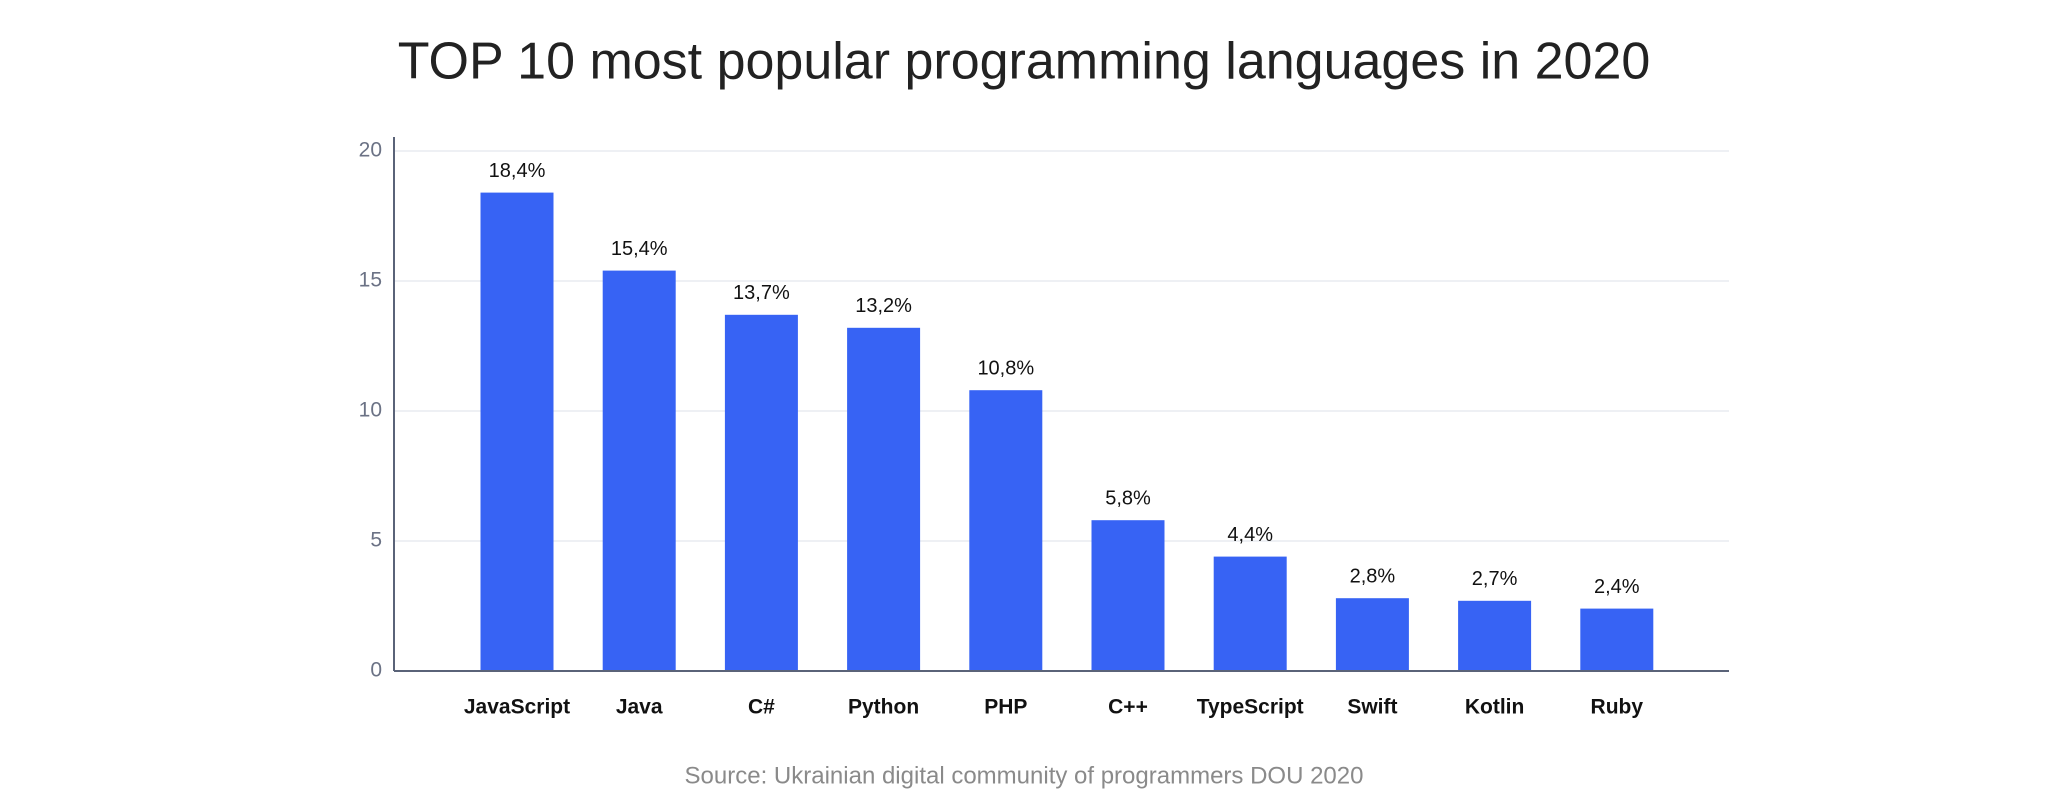  Describe the element at coordinates (370, 410) in the screenshot. I see `y-tick-label: 10` at that location.